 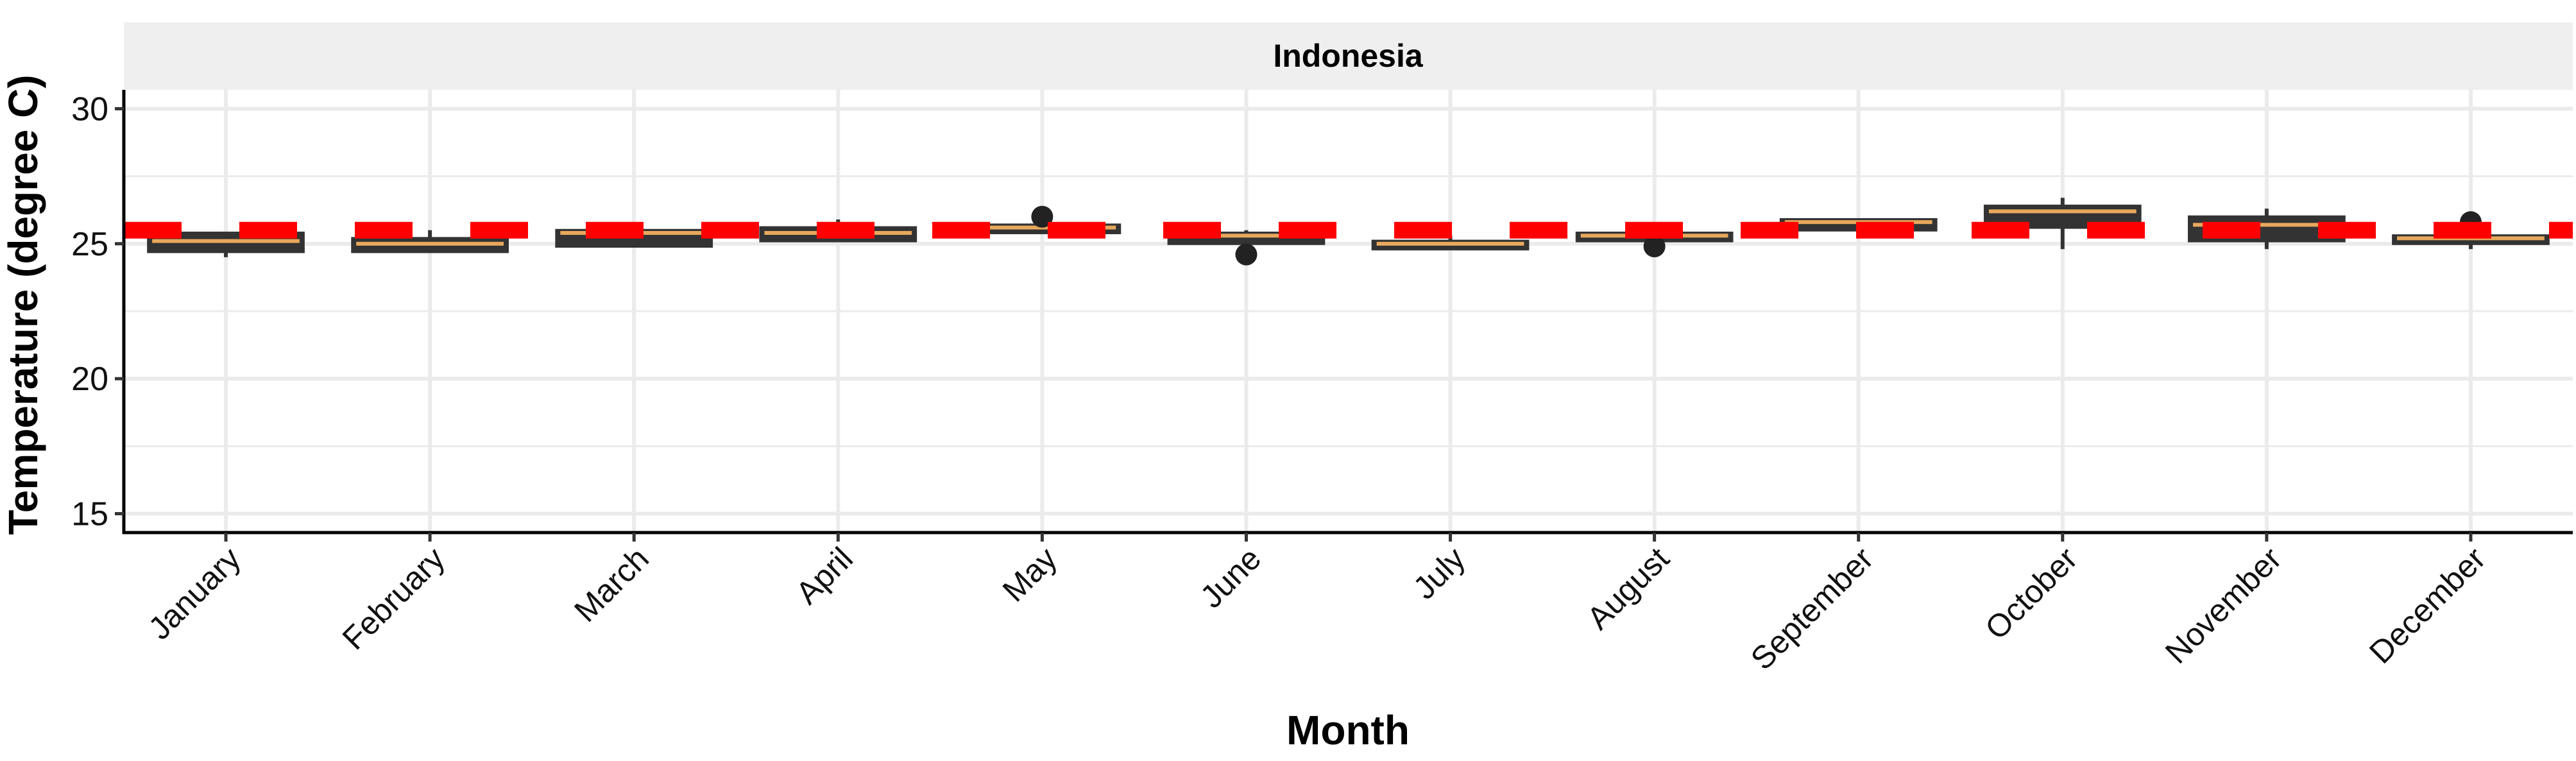 I want to click on facet-strip, so click(x=1348, y=56).